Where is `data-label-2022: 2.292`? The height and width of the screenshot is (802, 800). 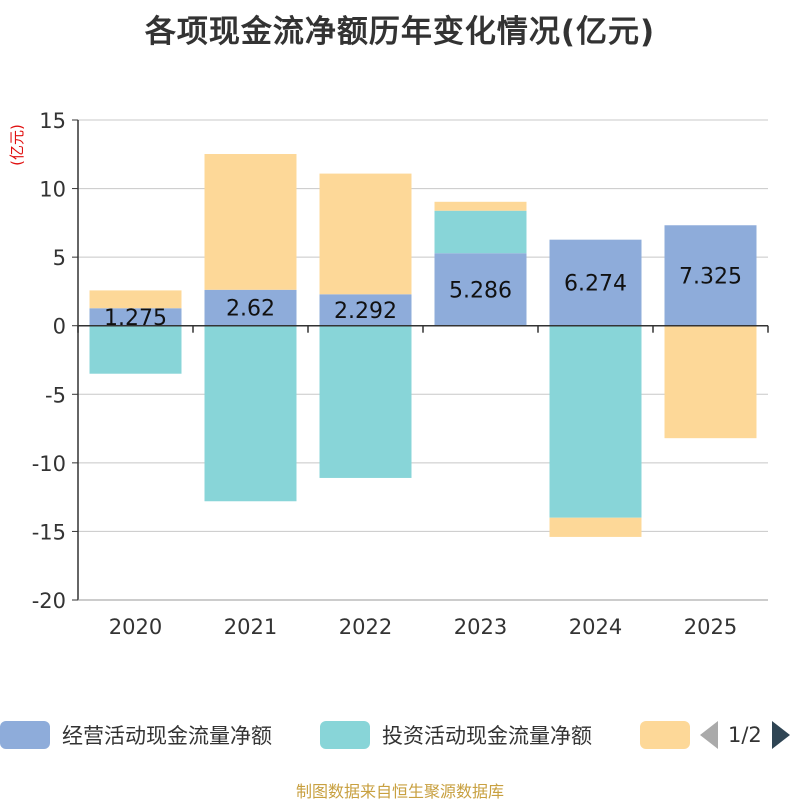
data-label-2022: 2.292 is located at coordinates (365, 311).